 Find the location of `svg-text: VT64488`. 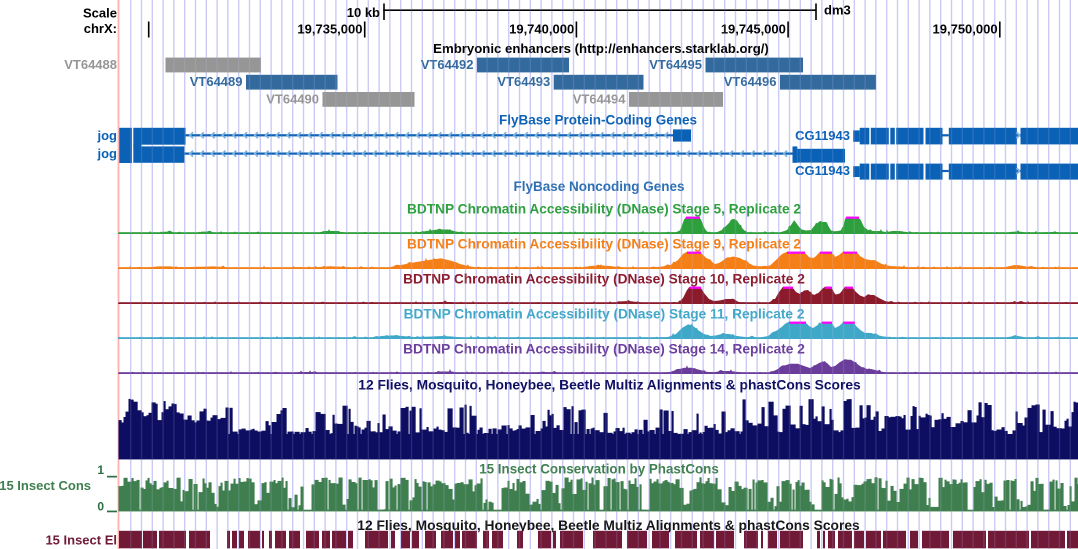

svg-text: VT64488 is located at coordinates (90, 64).